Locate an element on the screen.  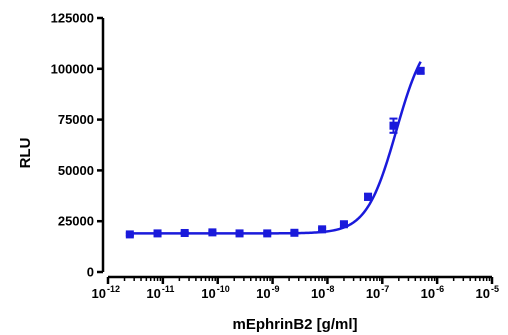
y-tick-label: 75000 is located at coordinates (76, 119).